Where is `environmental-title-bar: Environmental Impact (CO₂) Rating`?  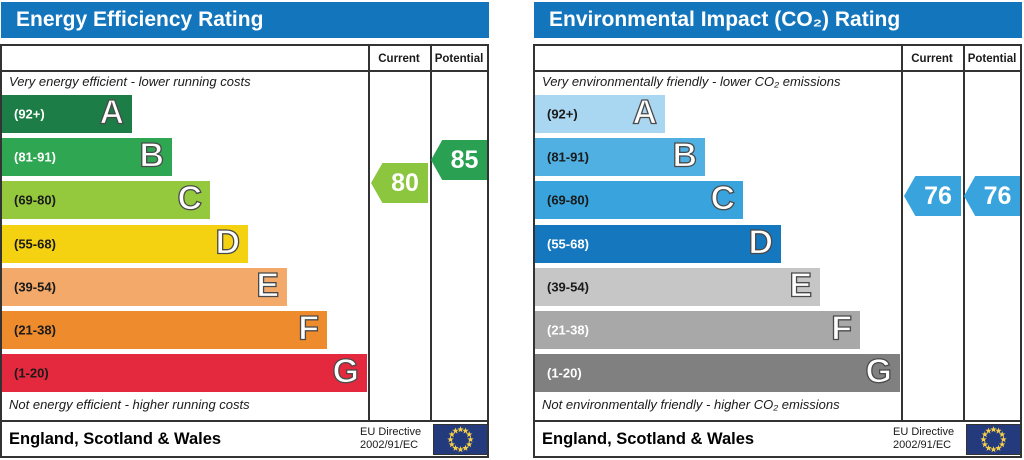
environmental-title-bar: Environmental Impact (CO₂) Rating is located at coordinates (778, 20).